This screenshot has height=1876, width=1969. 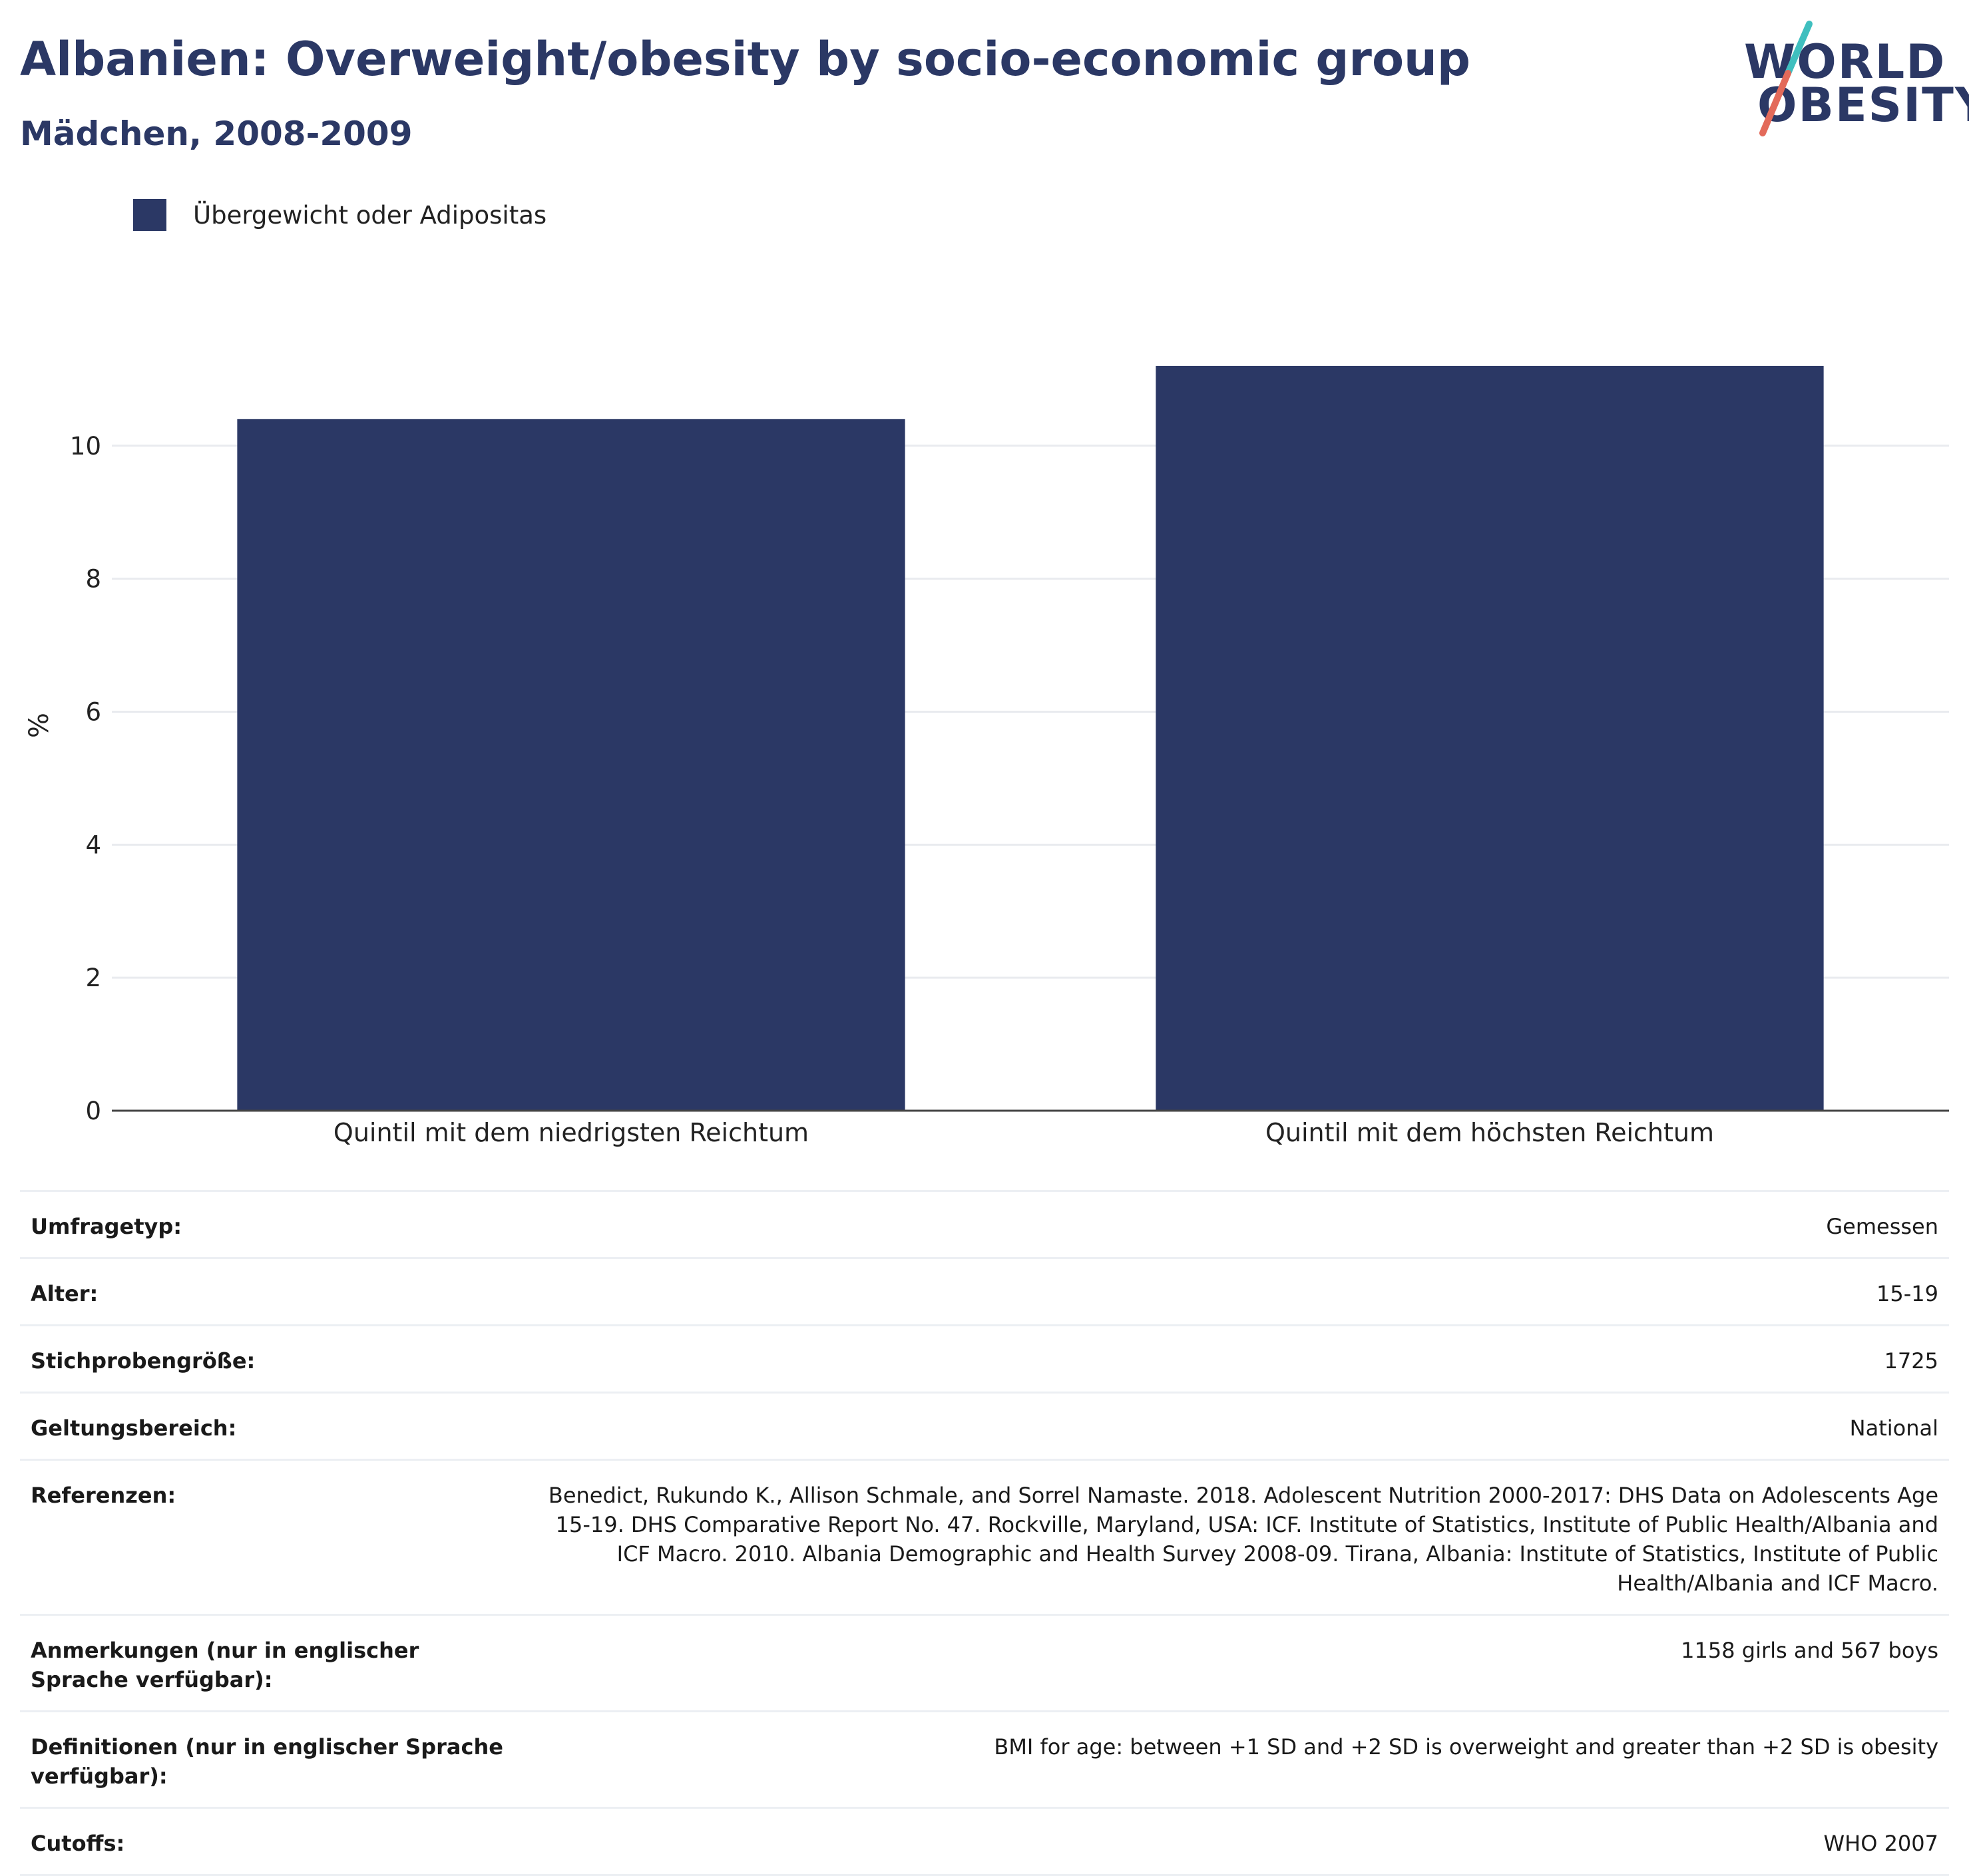 What do you see at coordinates (1845, 62) in the screenshot?
I see `logo-word-1: WORLD` at bounding box center [1845, 62].